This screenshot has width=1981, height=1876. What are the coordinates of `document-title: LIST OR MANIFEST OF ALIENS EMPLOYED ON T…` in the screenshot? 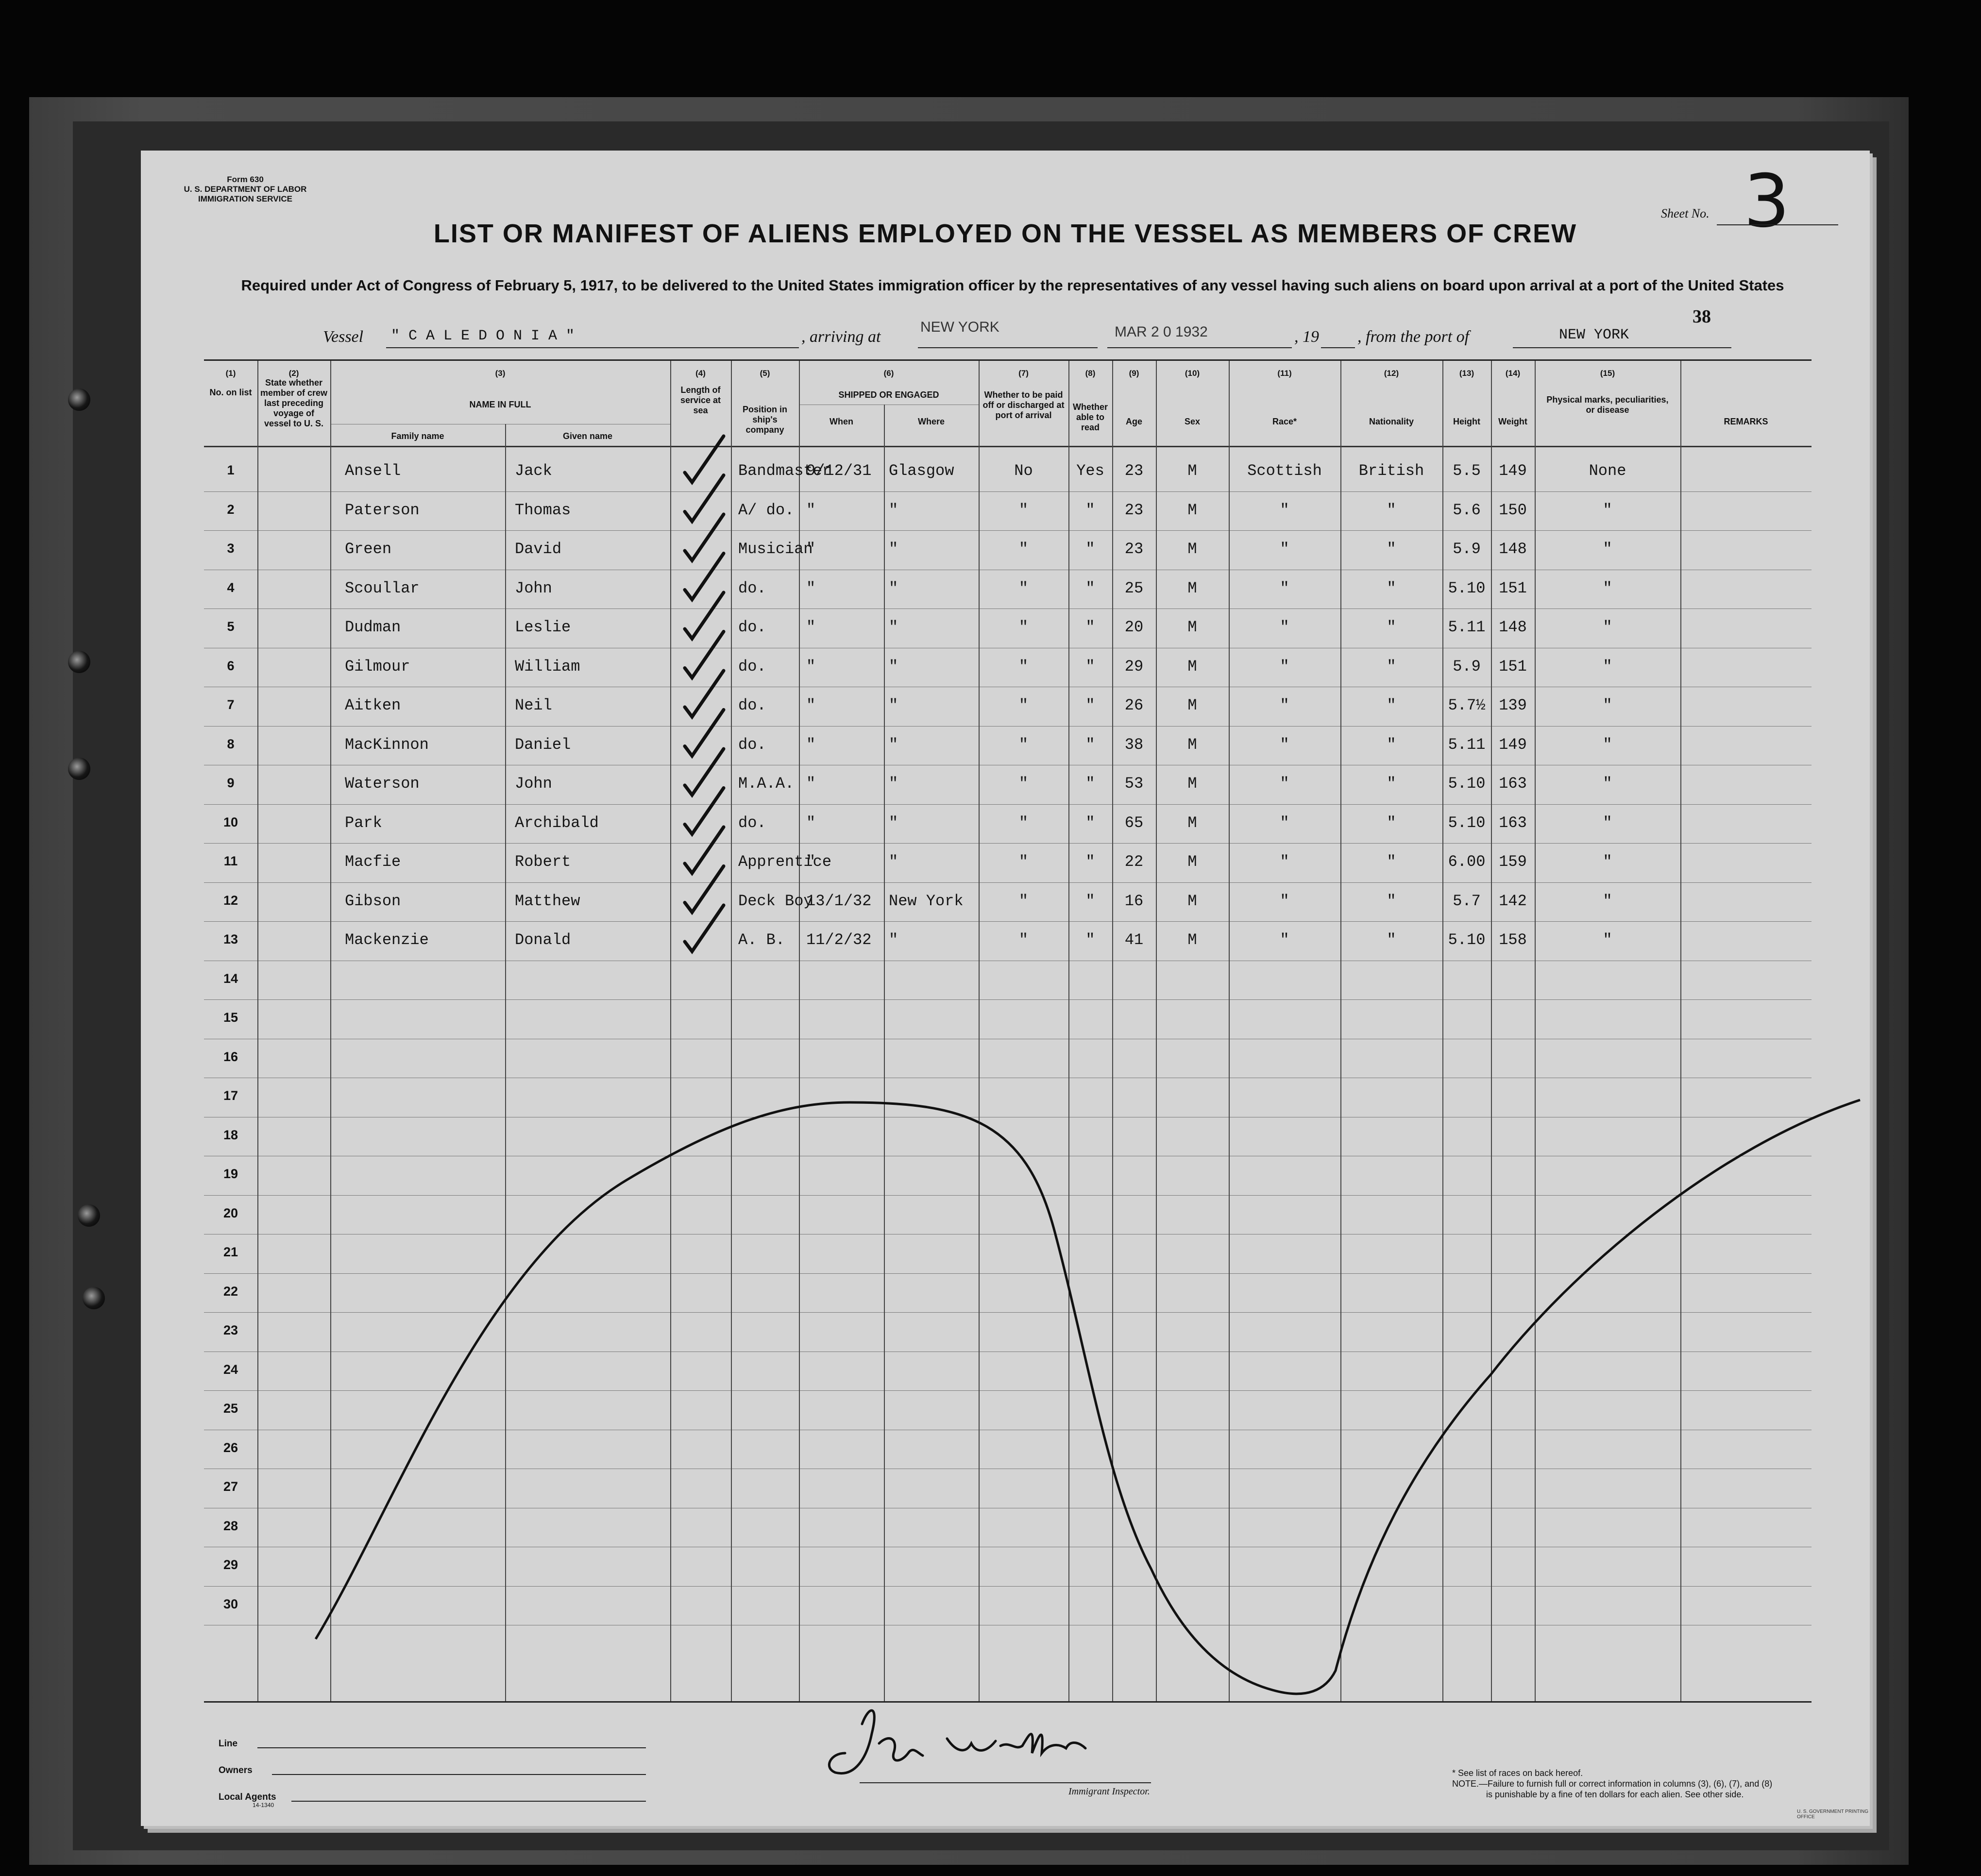 It's located at (1005, 233).